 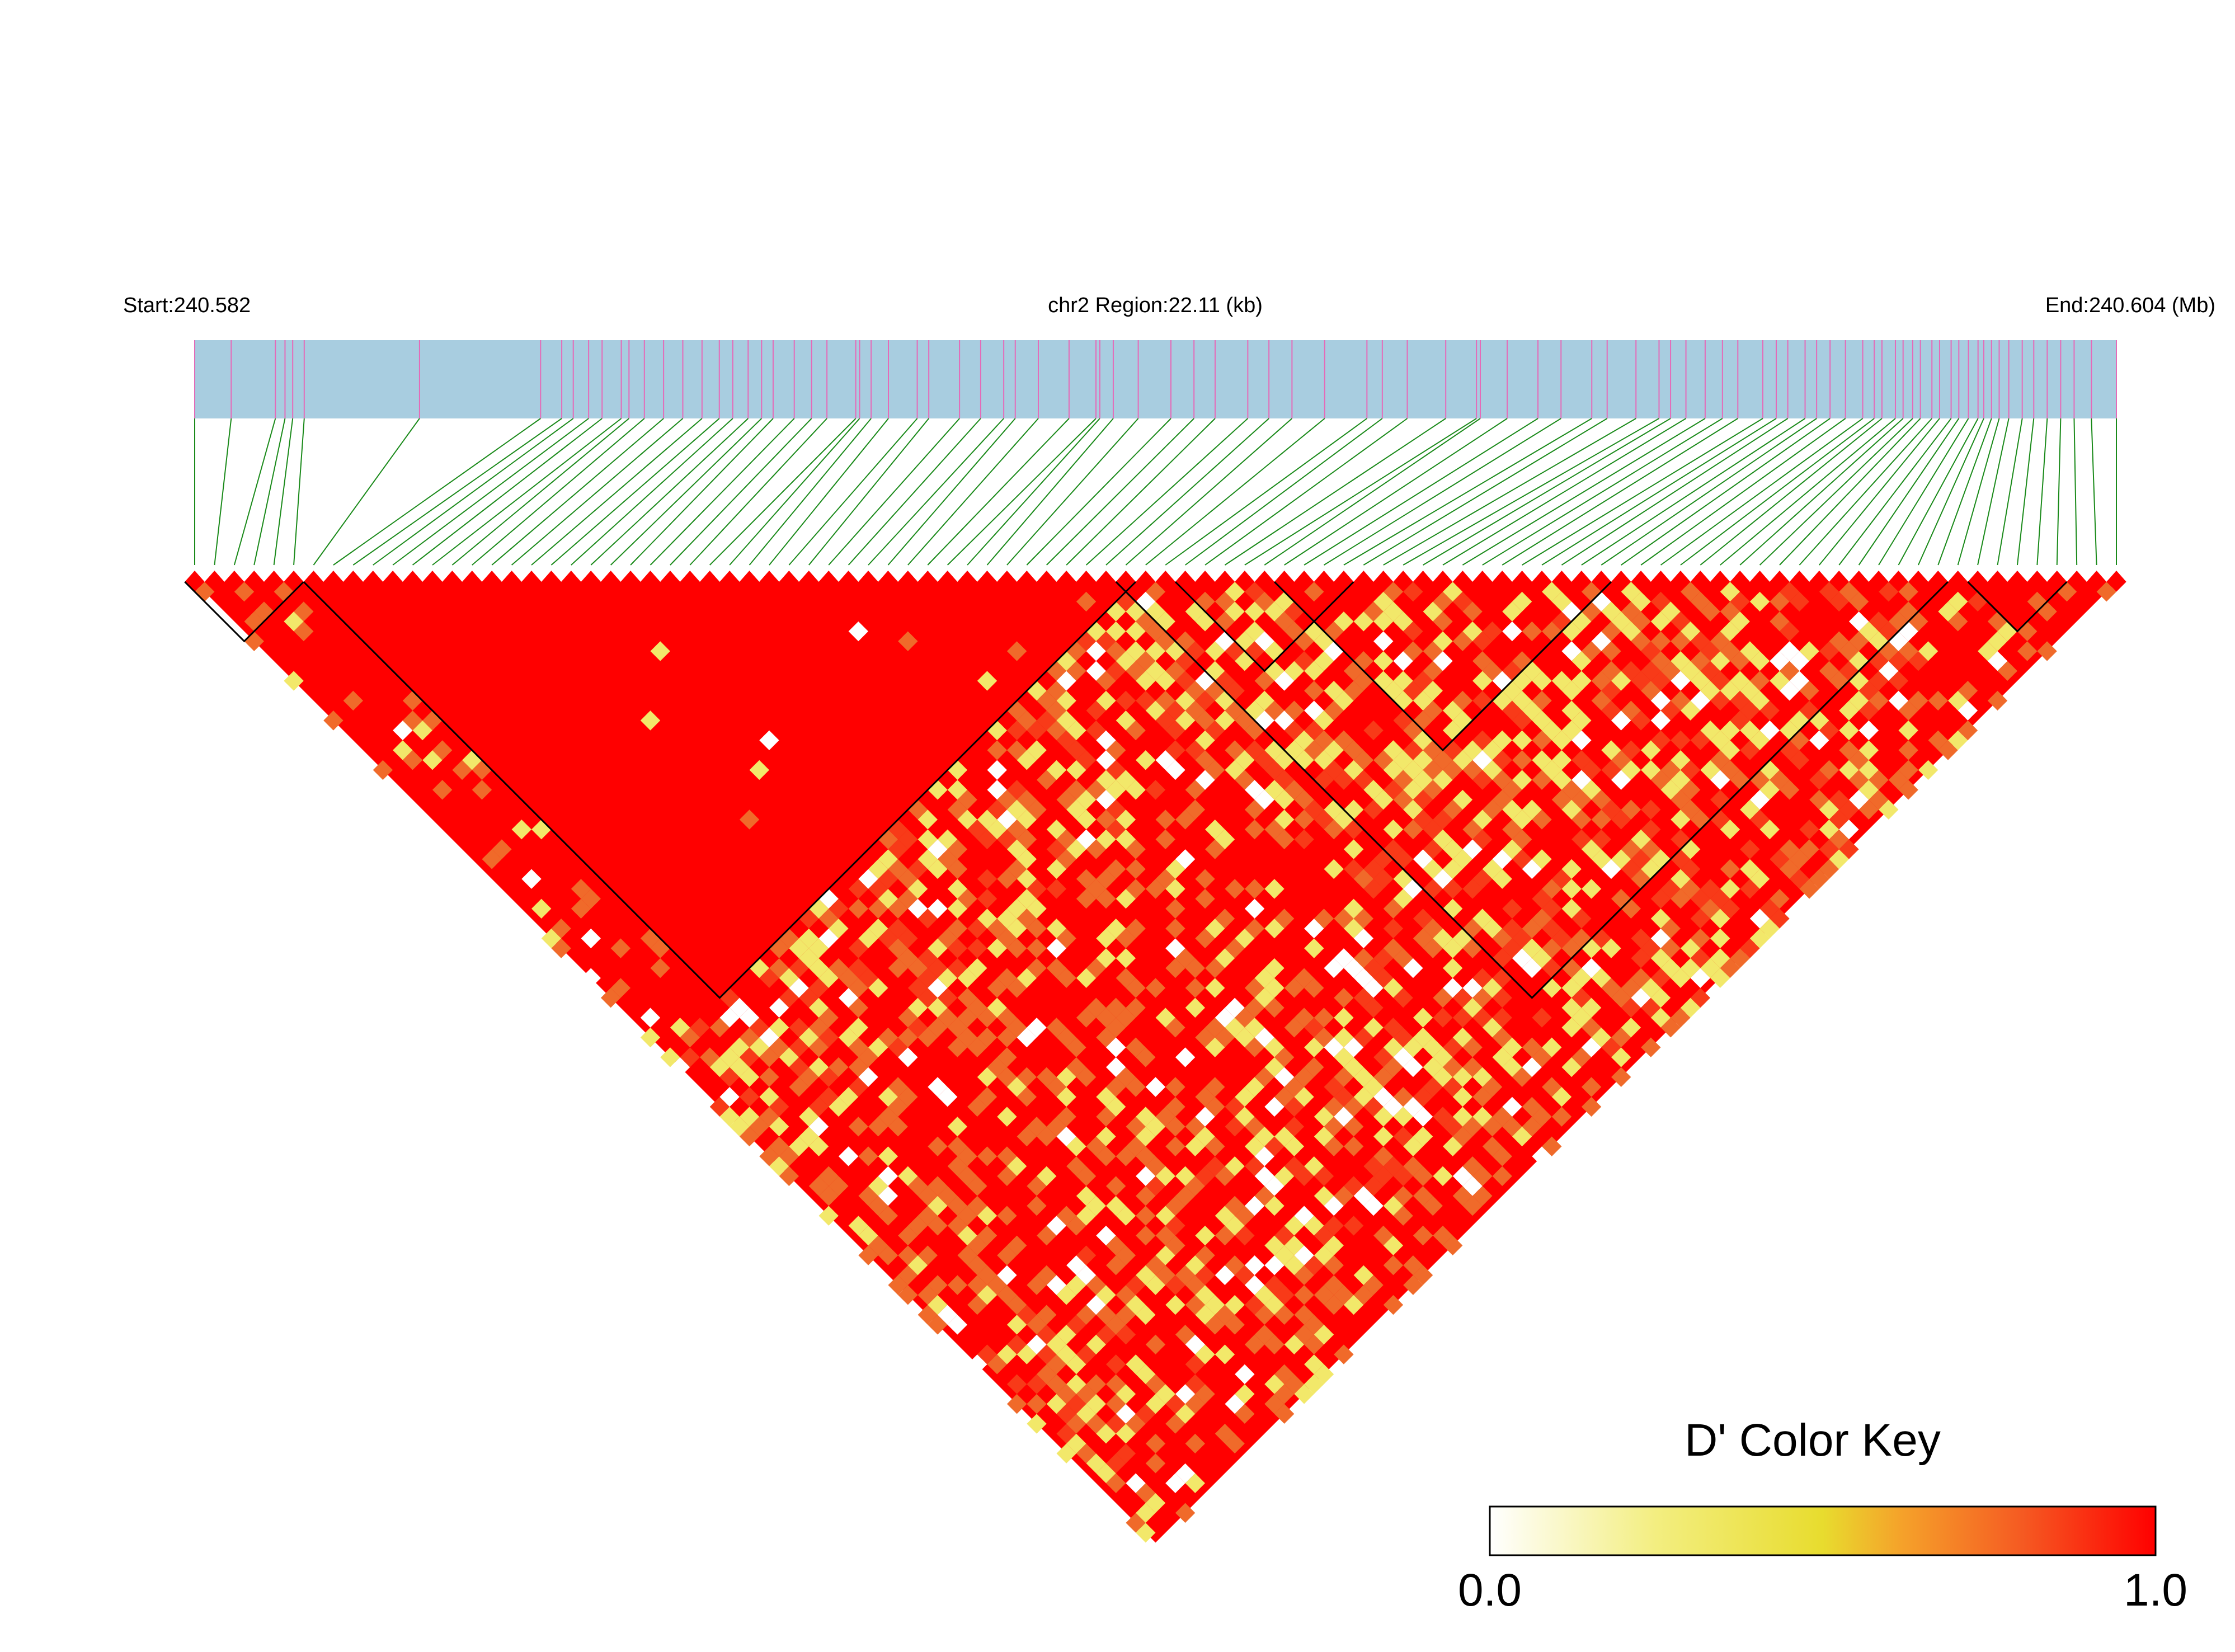 What do you see at coordinates (2130, 306) in the screenshot?
I see `end-position-label: End:240.604 (Mb)` at bounding box center [2130, 306].